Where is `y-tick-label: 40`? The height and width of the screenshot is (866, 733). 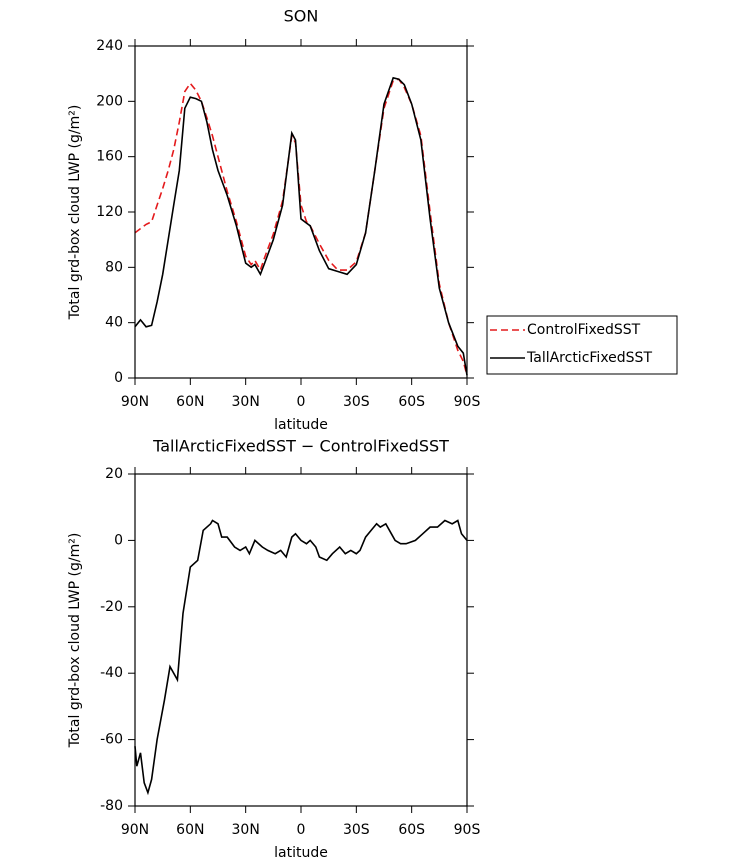
y-tick-label: 40 is located at coordinates (114, 323).